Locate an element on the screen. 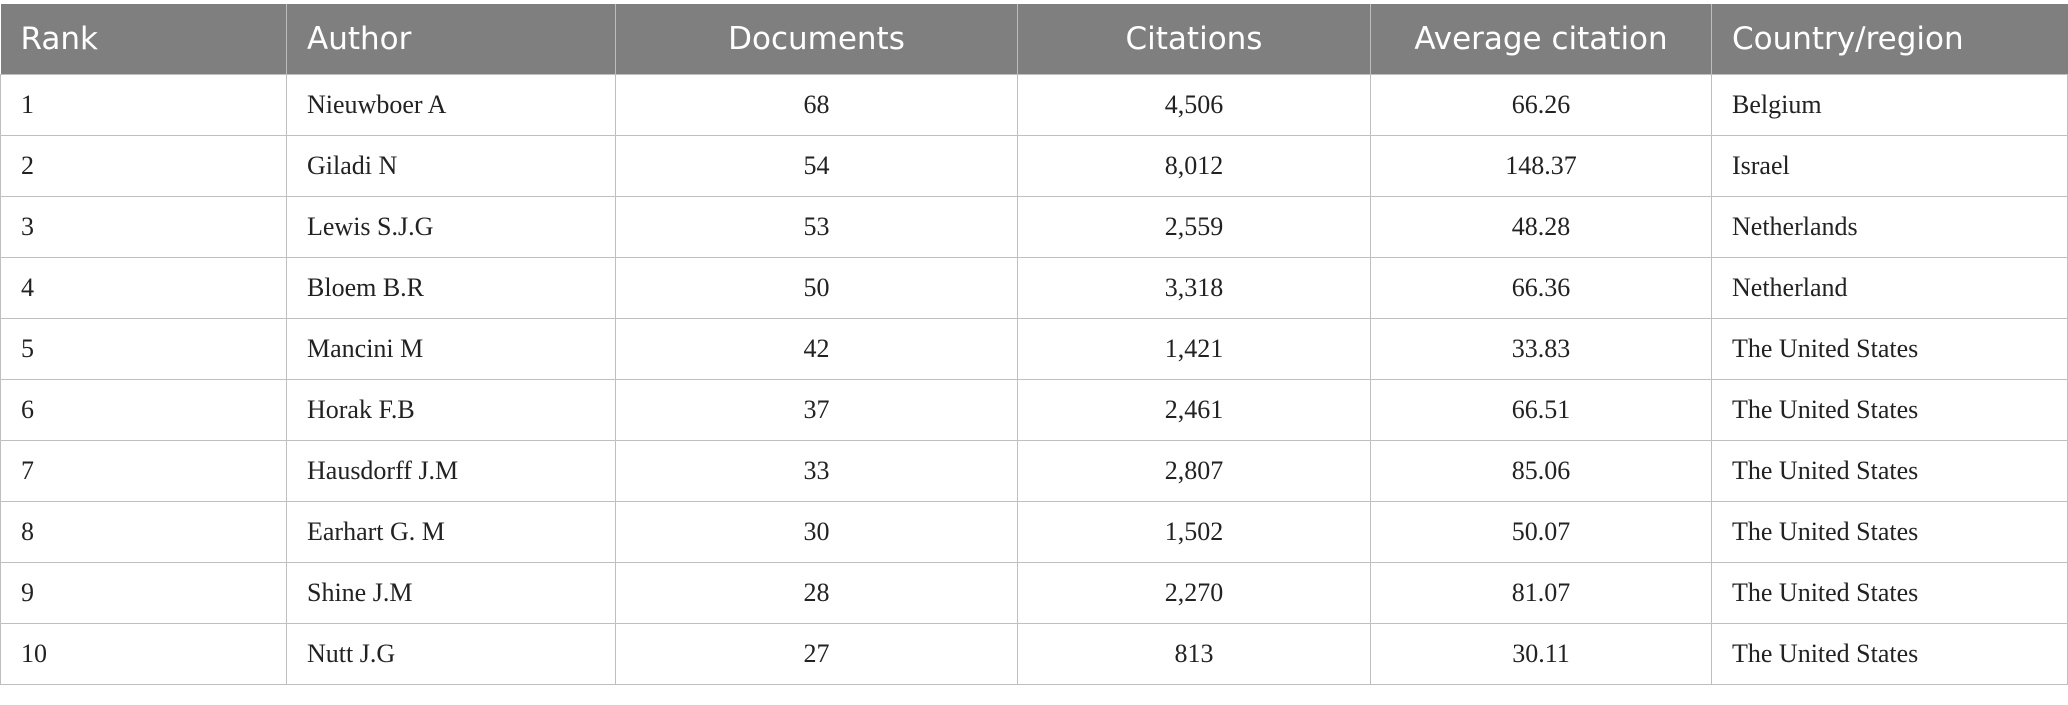 The height and width of the screenshot is (705, 2068). table-row: 5 Mancini M 42 1,421 33.83 The United States is located at coordinates (1034, 349).